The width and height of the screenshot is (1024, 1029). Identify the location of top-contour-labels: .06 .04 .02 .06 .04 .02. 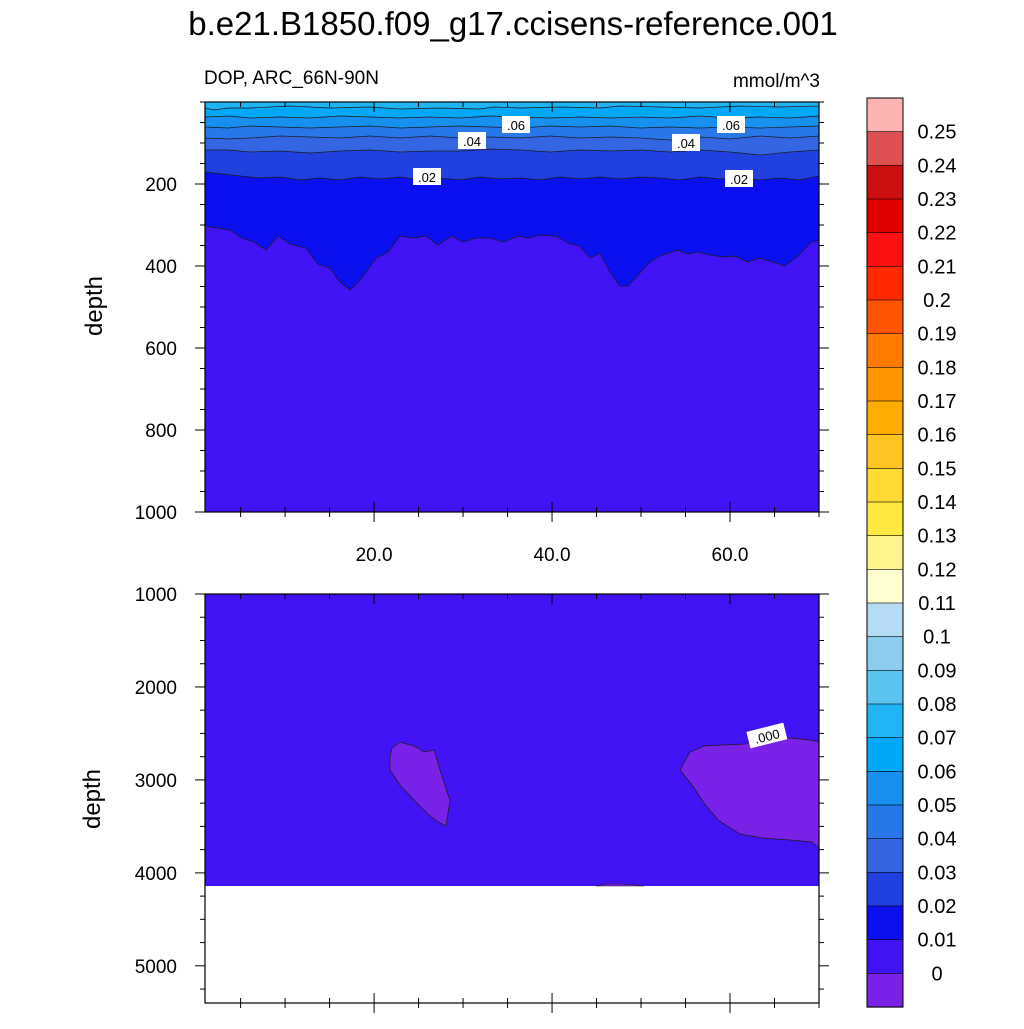
(583, 151).